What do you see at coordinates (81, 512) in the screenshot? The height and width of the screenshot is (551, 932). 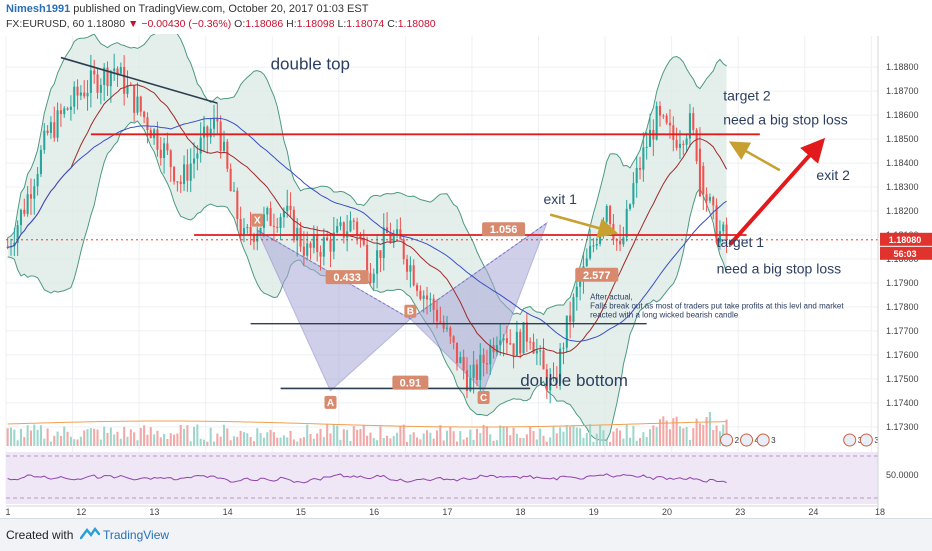 I see `time-tick-label: 12` at bounding box center [81, 512].